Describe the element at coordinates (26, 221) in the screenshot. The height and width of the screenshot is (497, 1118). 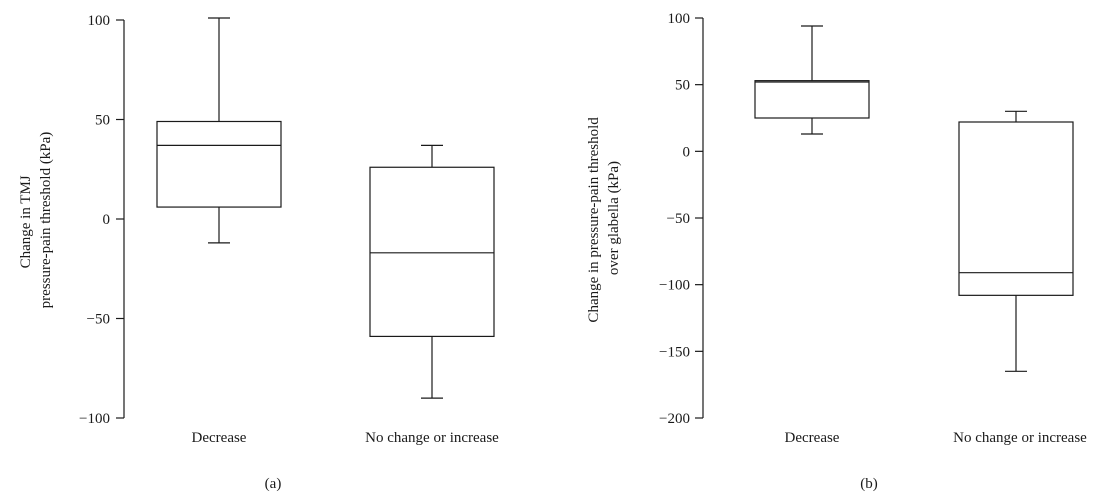
I see `panel-a-ylabel-line1: Change in TMJ` at that location.